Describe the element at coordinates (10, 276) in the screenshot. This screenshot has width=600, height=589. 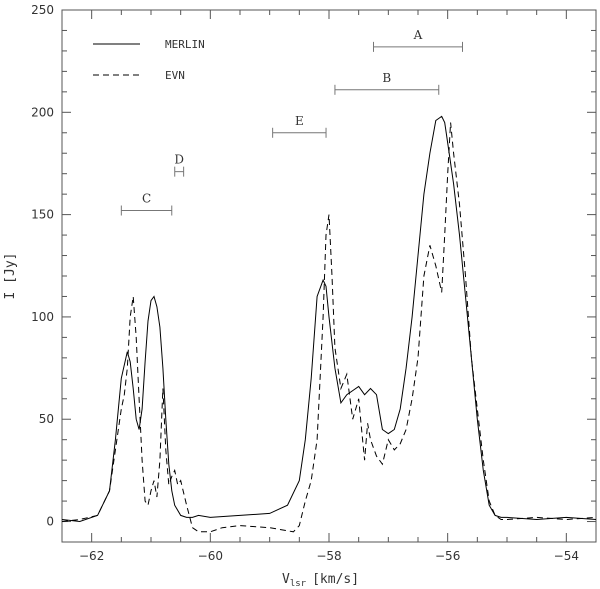
I see `y-axis-label: I [Jy]` at that location.